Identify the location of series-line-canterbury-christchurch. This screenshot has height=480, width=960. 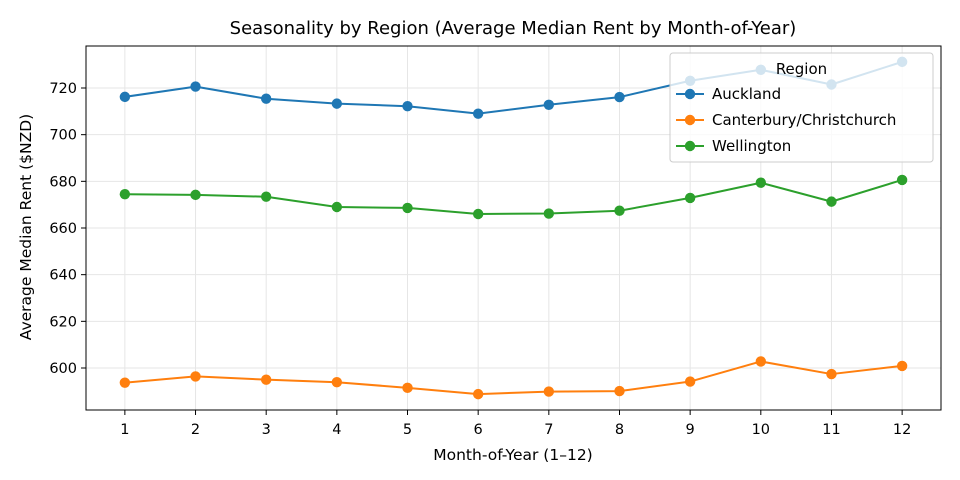
(513, 378).